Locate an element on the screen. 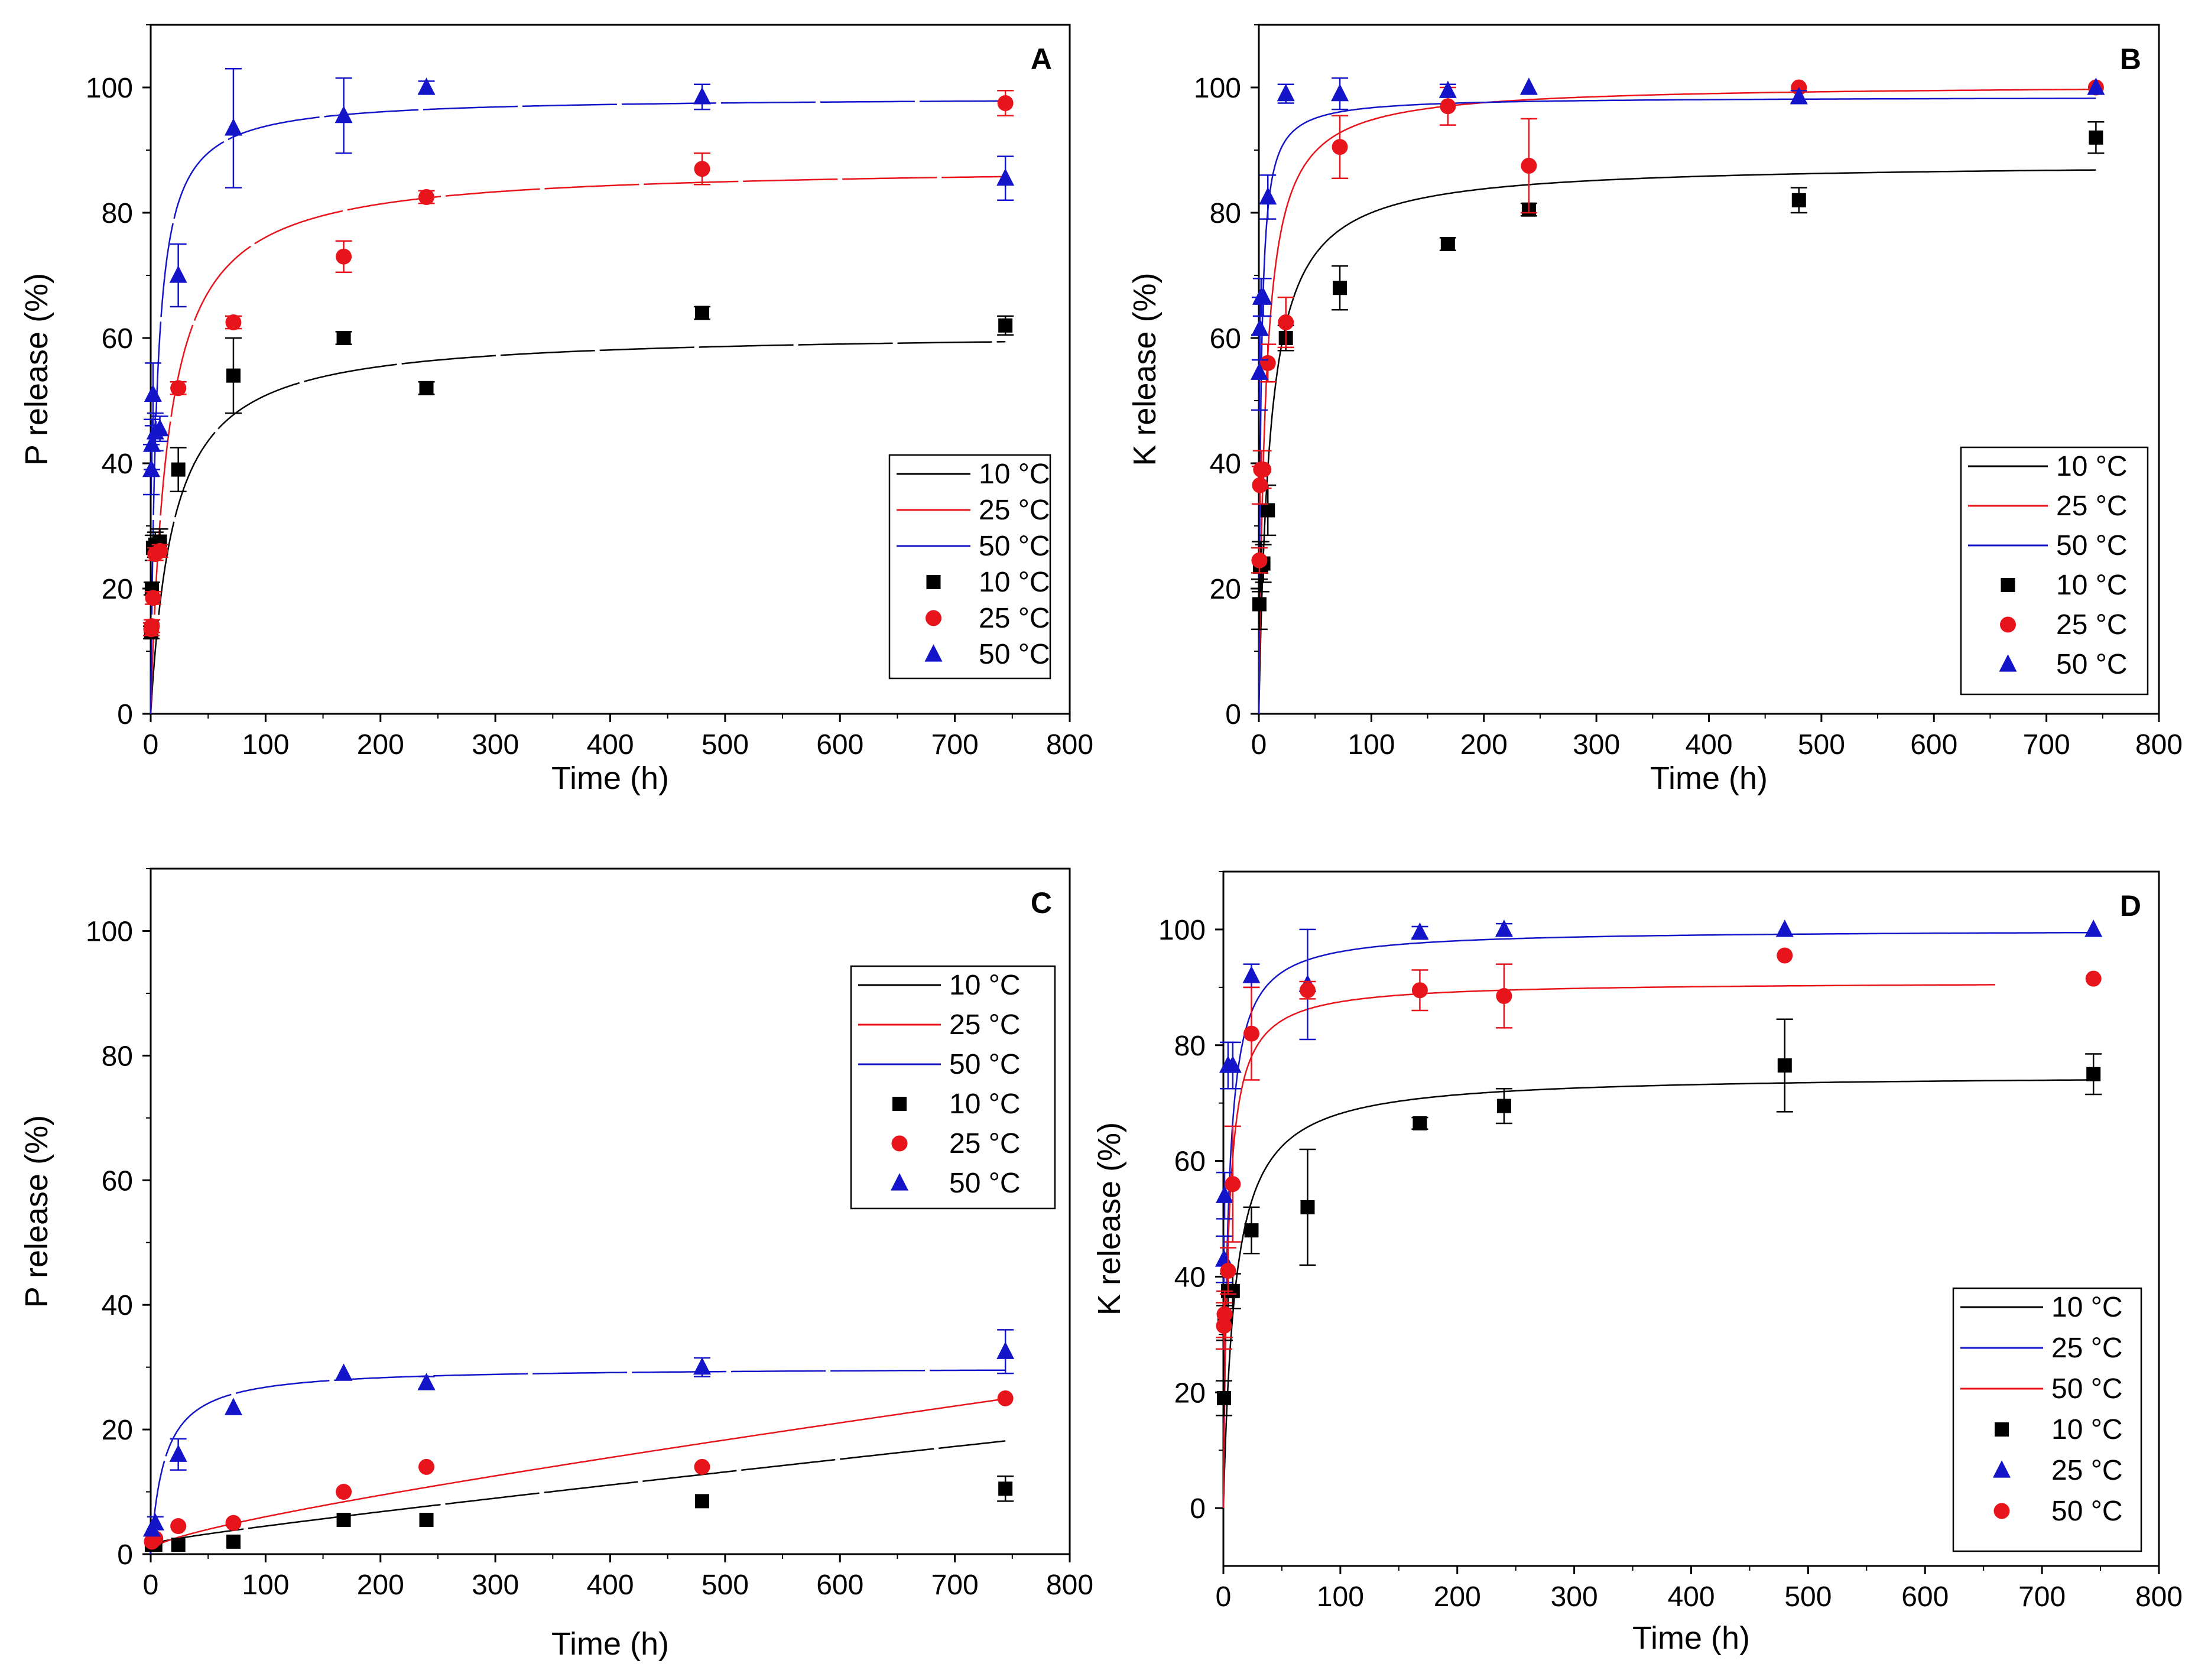  x-tick-label: 100 is located at coordinates (1371, 745).